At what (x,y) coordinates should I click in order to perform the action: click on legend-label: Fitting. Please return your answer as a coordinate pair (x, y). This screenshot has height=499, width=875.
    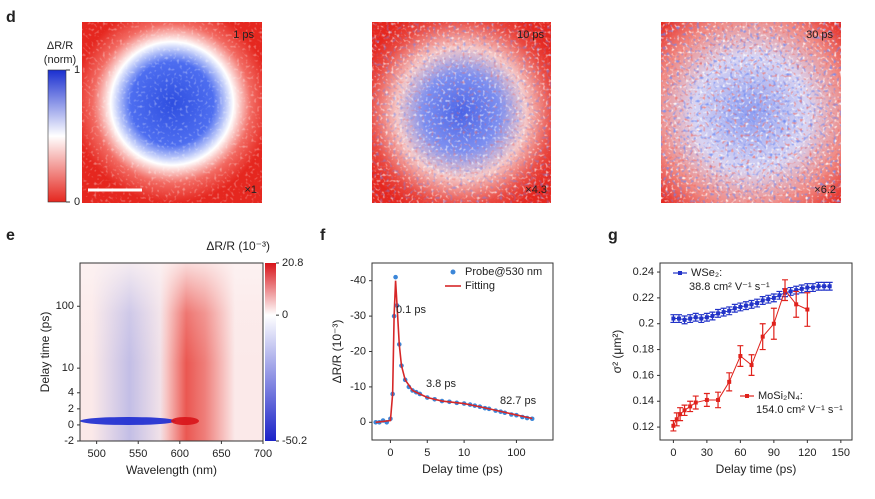
    Looking at the image, I should click on (480, 286).